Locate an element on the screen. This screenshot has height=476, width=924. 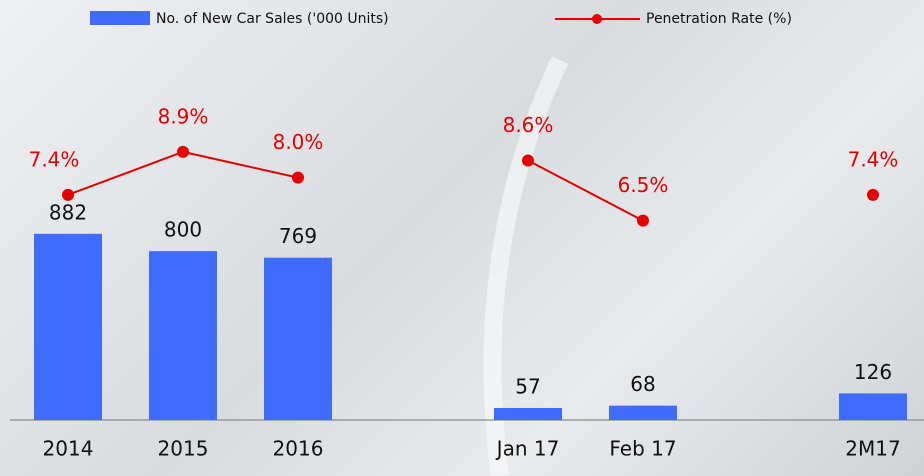
line-value-label: 8.6% is located at coordinates (528, 125).